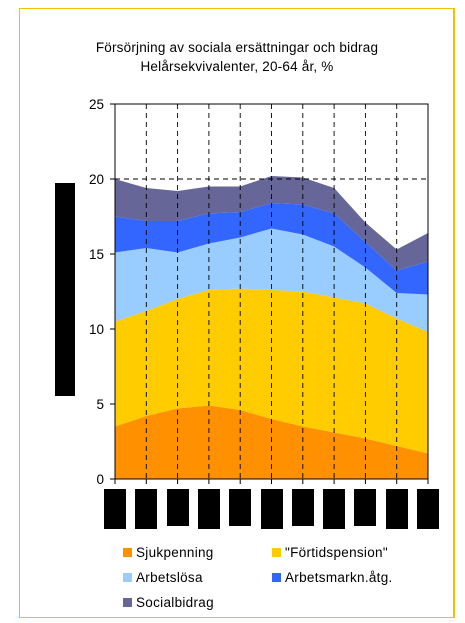 The width and height of the screenshot is (465, 623). I want to click on area-series-arbetslosa, so click(271, 280).